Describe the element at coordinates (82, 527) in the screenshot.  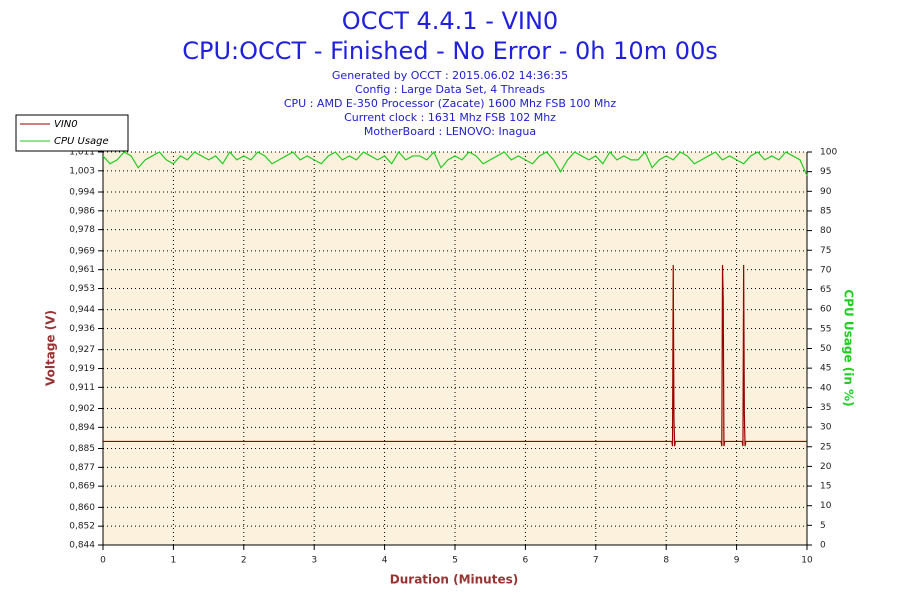
I see `y-tick-label: 0,852` at that location.